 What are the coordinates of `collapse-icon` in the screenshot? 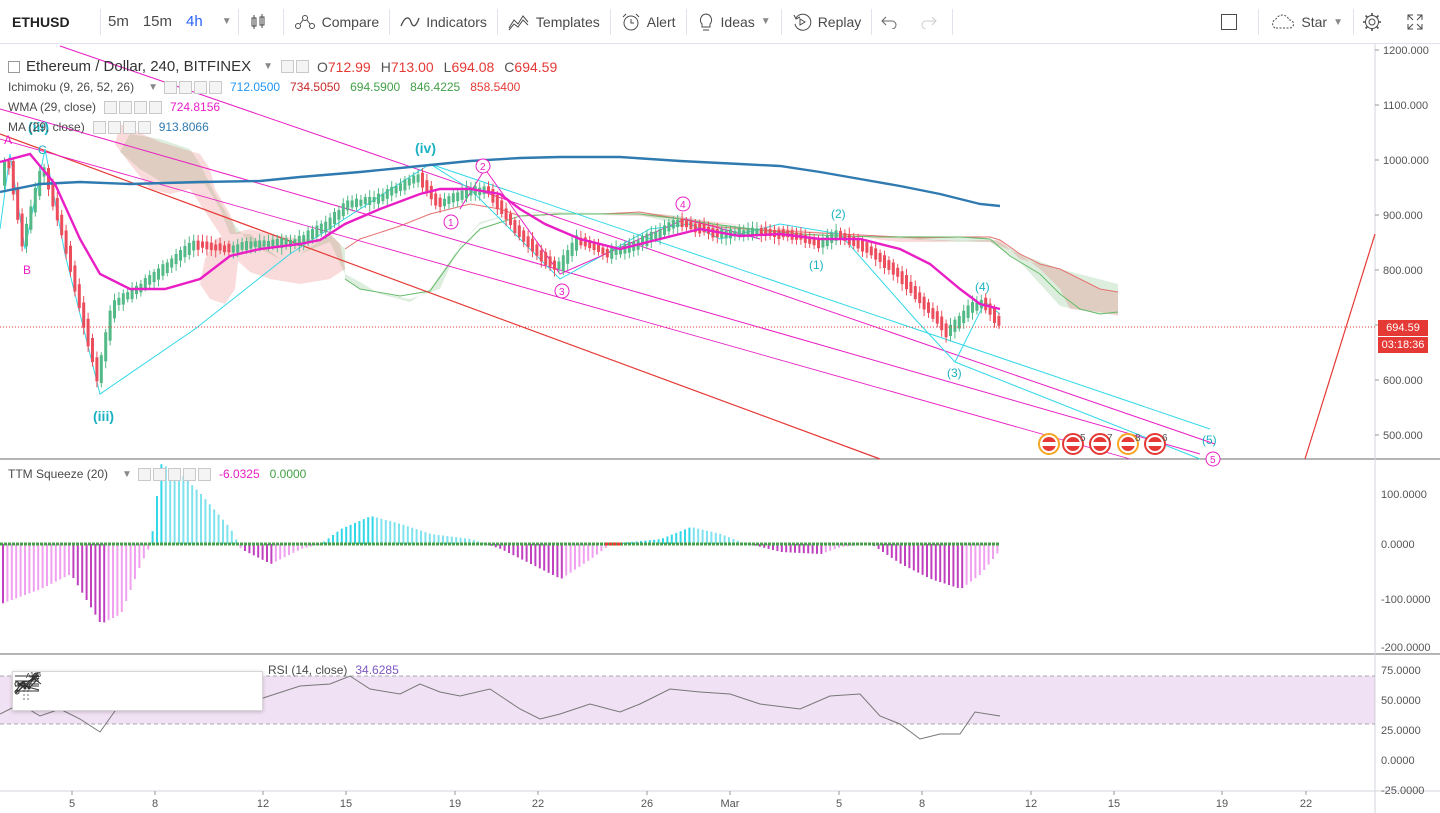 It's located at (14, 66).